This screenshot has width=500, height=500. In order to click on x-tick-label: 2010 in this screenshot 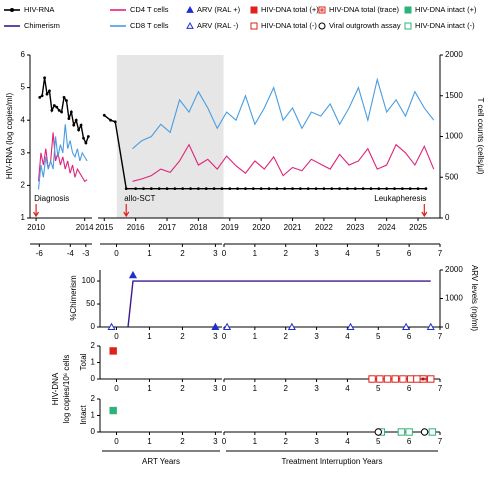, I will do `click(36, 227)`.